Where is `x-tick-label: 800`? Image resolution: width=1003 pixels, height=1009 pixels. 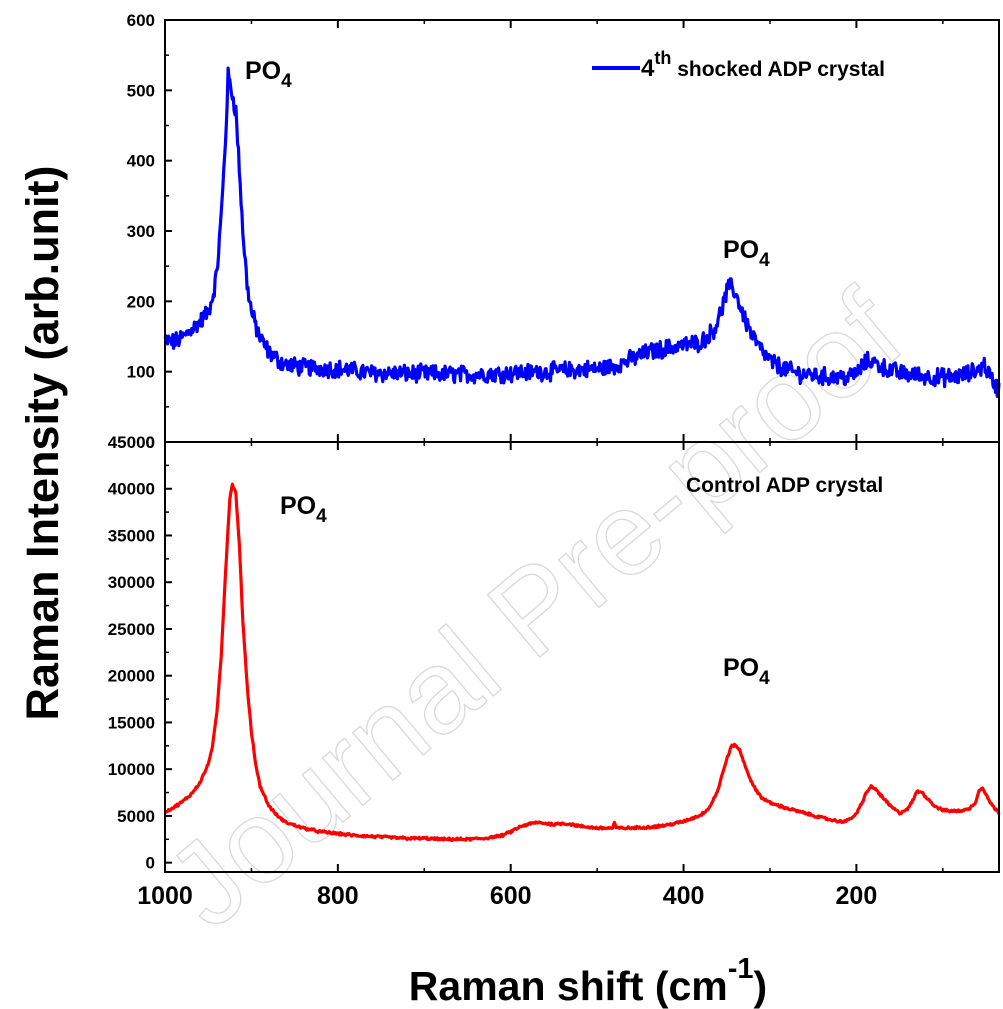
x-tick-label: 800 is located at coordinates (338, 896).